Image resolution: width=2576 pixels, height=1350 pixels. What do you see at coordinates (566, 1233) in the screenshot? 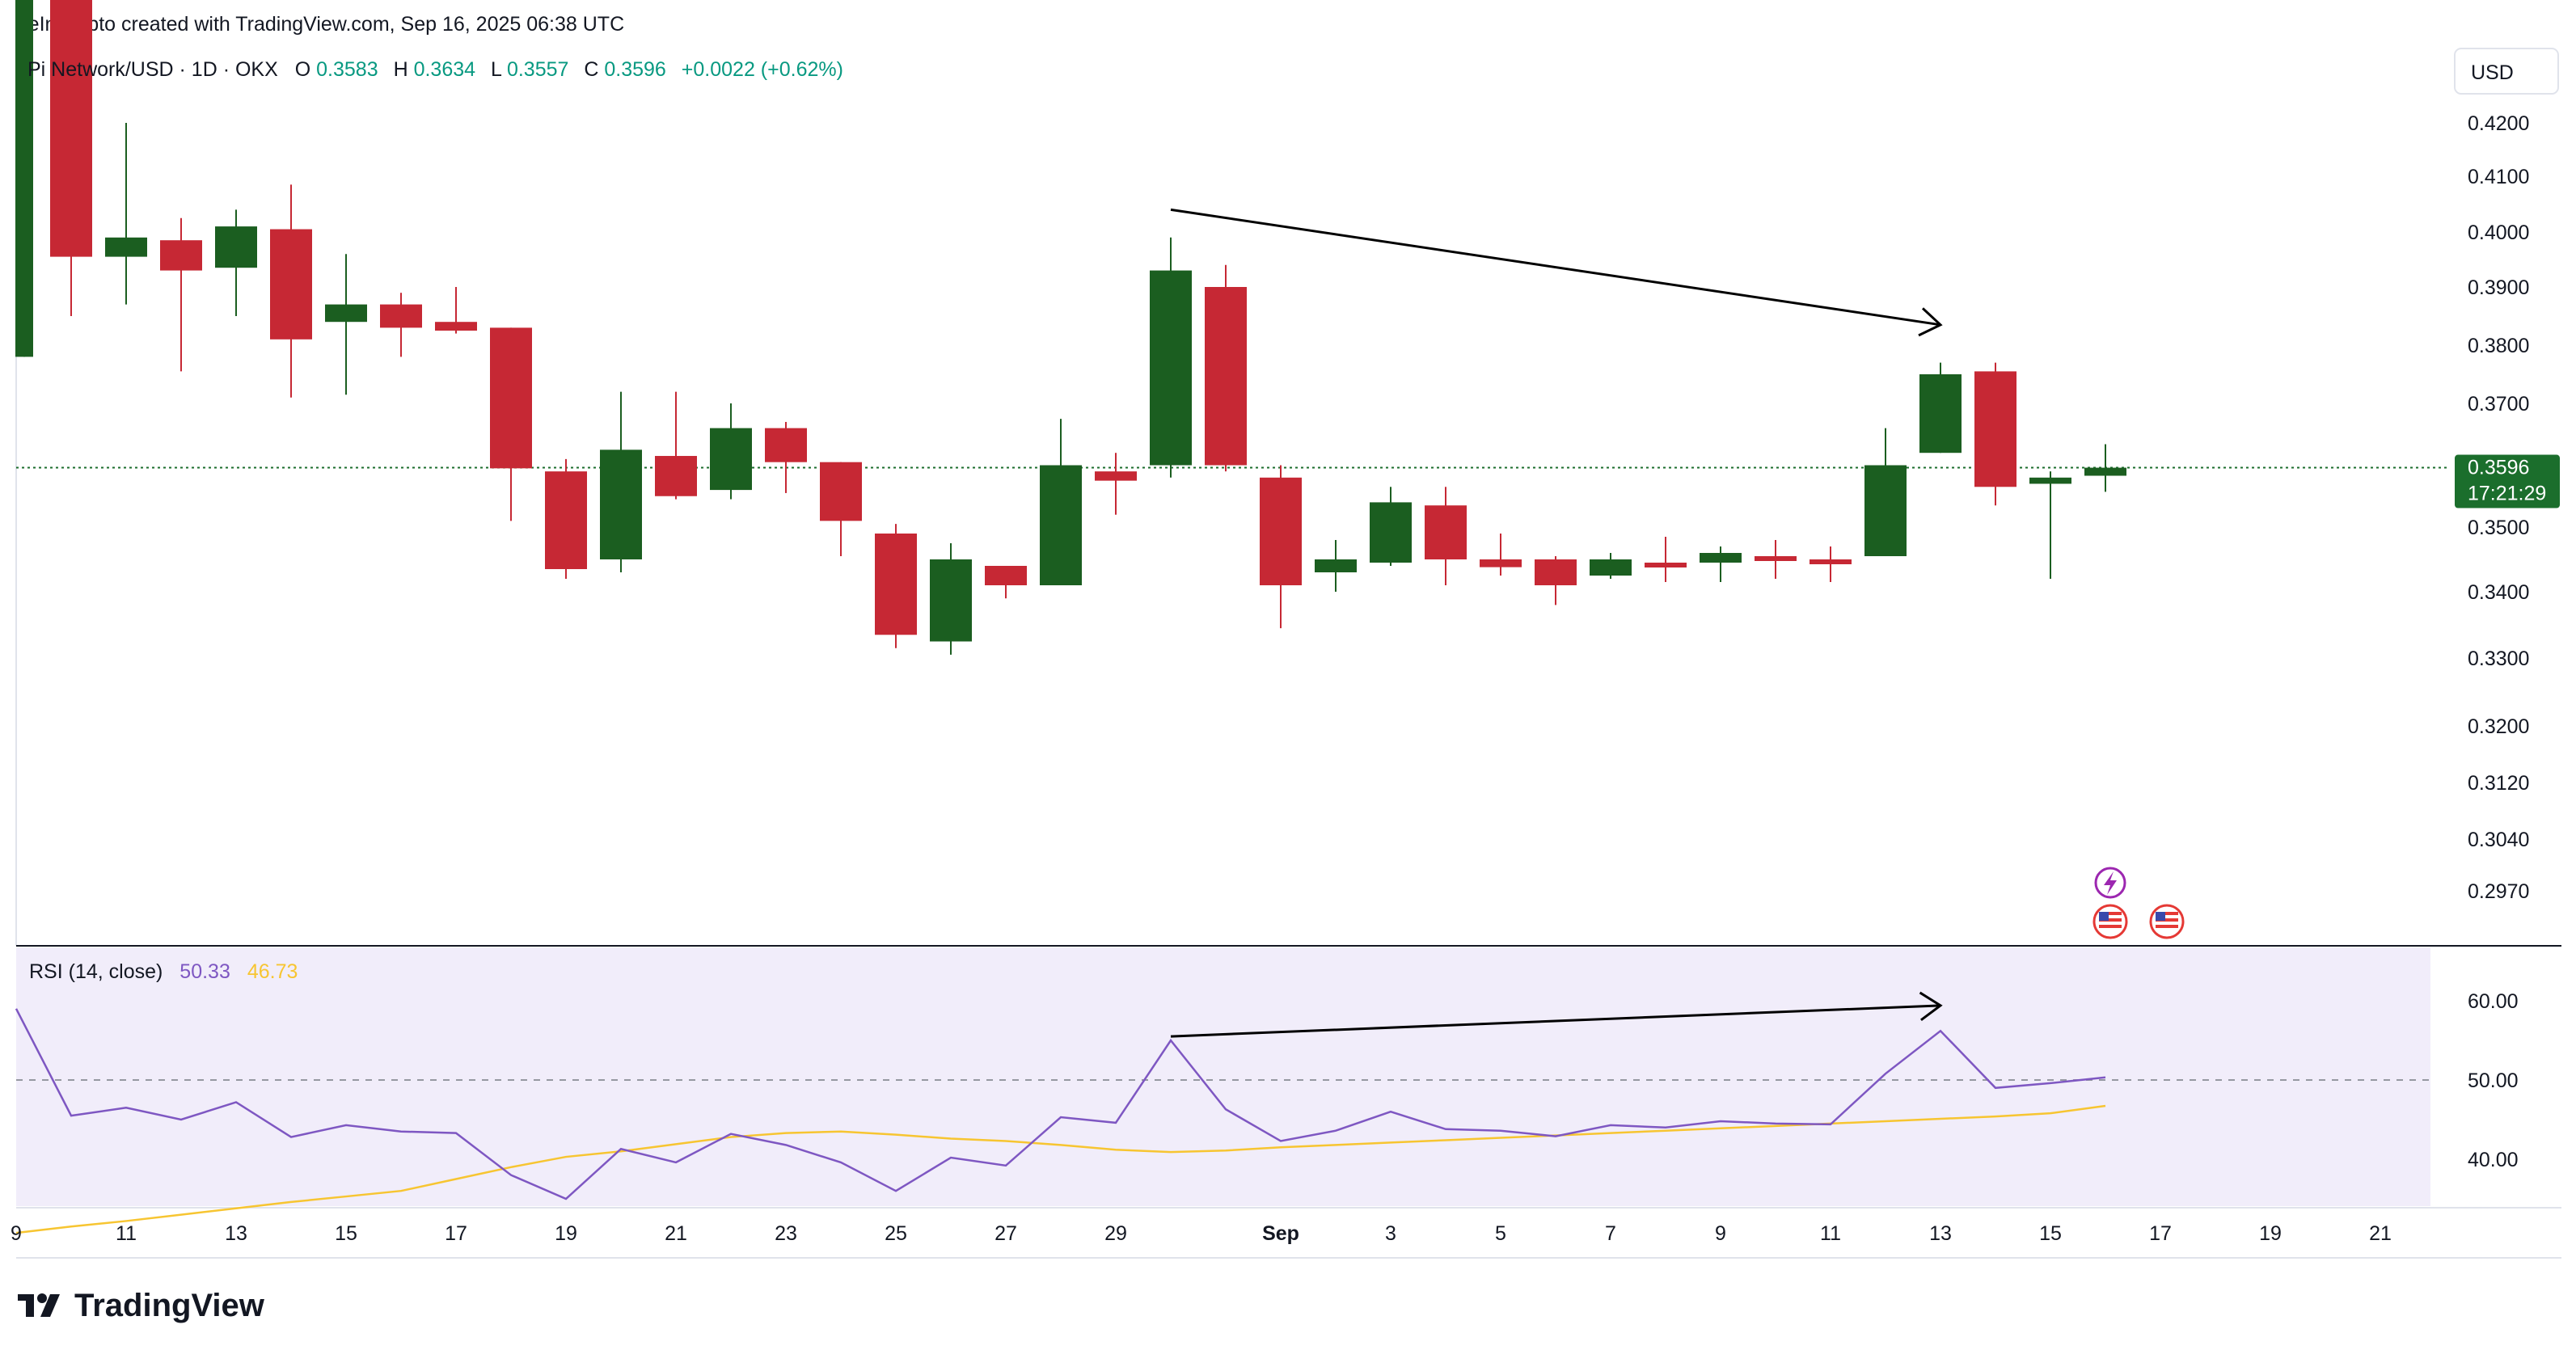
I see `time-tick-label: 19` at bounding box center [566, 1233].